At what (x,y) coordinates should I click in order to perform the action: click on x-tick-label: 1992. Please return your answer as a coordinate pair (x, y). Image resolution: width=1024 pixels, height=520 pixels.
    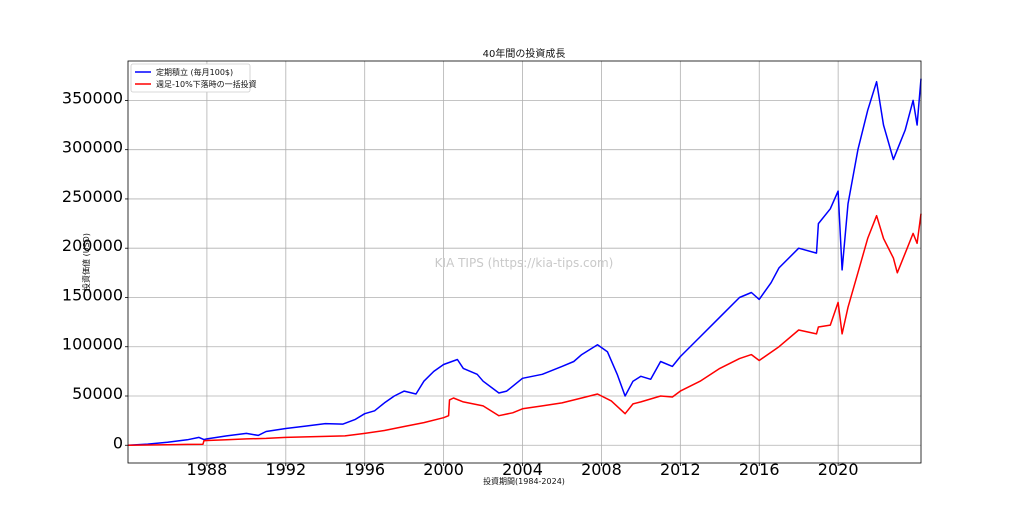
    Looking at the image, I should click on (285, 469).